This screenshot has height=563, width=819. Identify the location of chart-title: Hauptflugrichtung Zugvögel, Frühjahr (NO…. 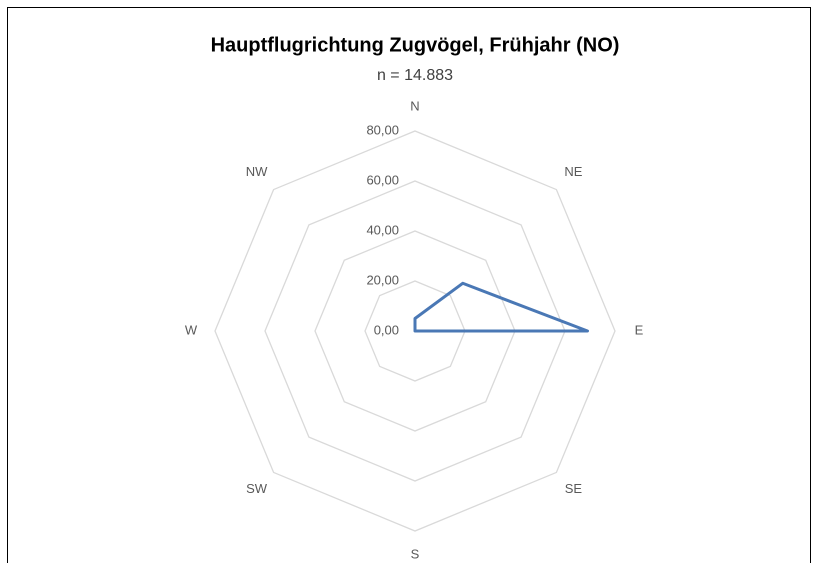
(415, 45).